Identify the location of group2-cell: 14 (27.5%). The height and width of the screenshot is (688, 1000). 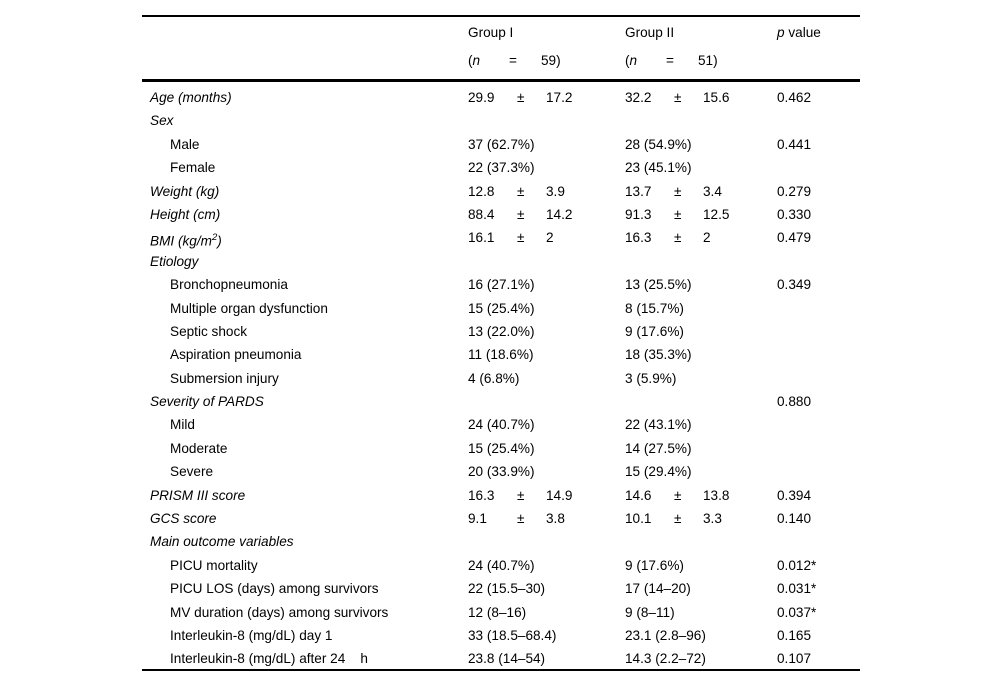
(658, 448).